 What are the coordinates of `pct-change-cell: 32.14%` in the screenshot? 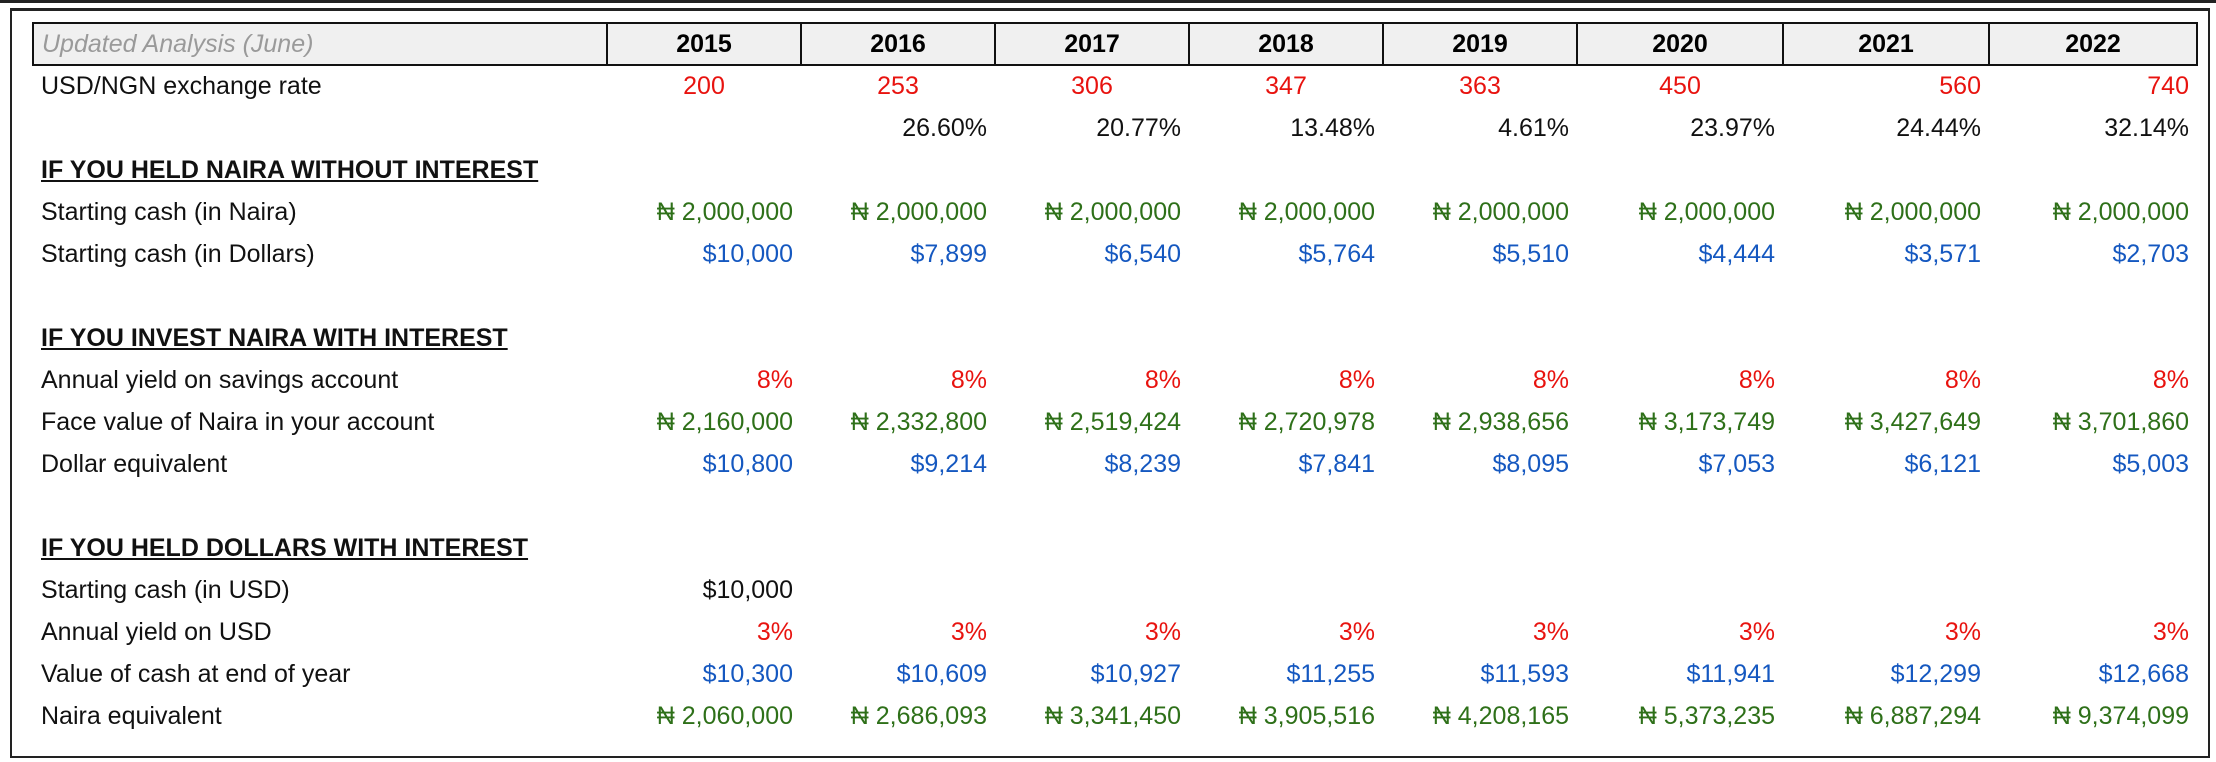 It's located at (2146, 127).